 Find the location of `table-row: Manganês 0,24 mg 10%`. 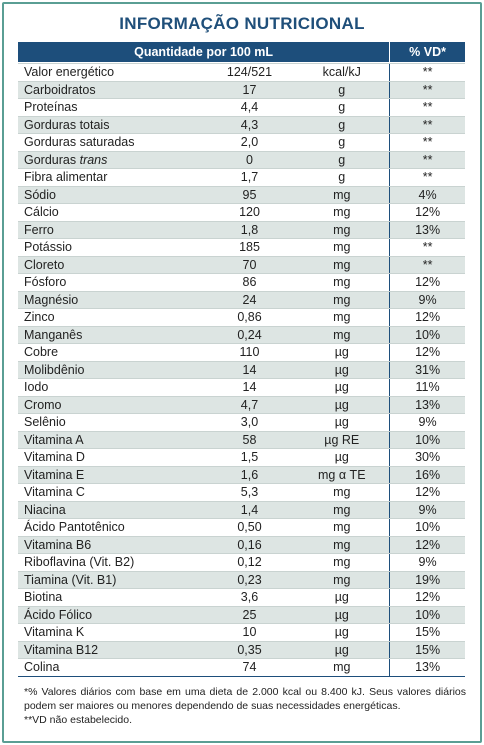

table-row: Manganês 0,24 mg 10% is located at coordinates (241, 334).